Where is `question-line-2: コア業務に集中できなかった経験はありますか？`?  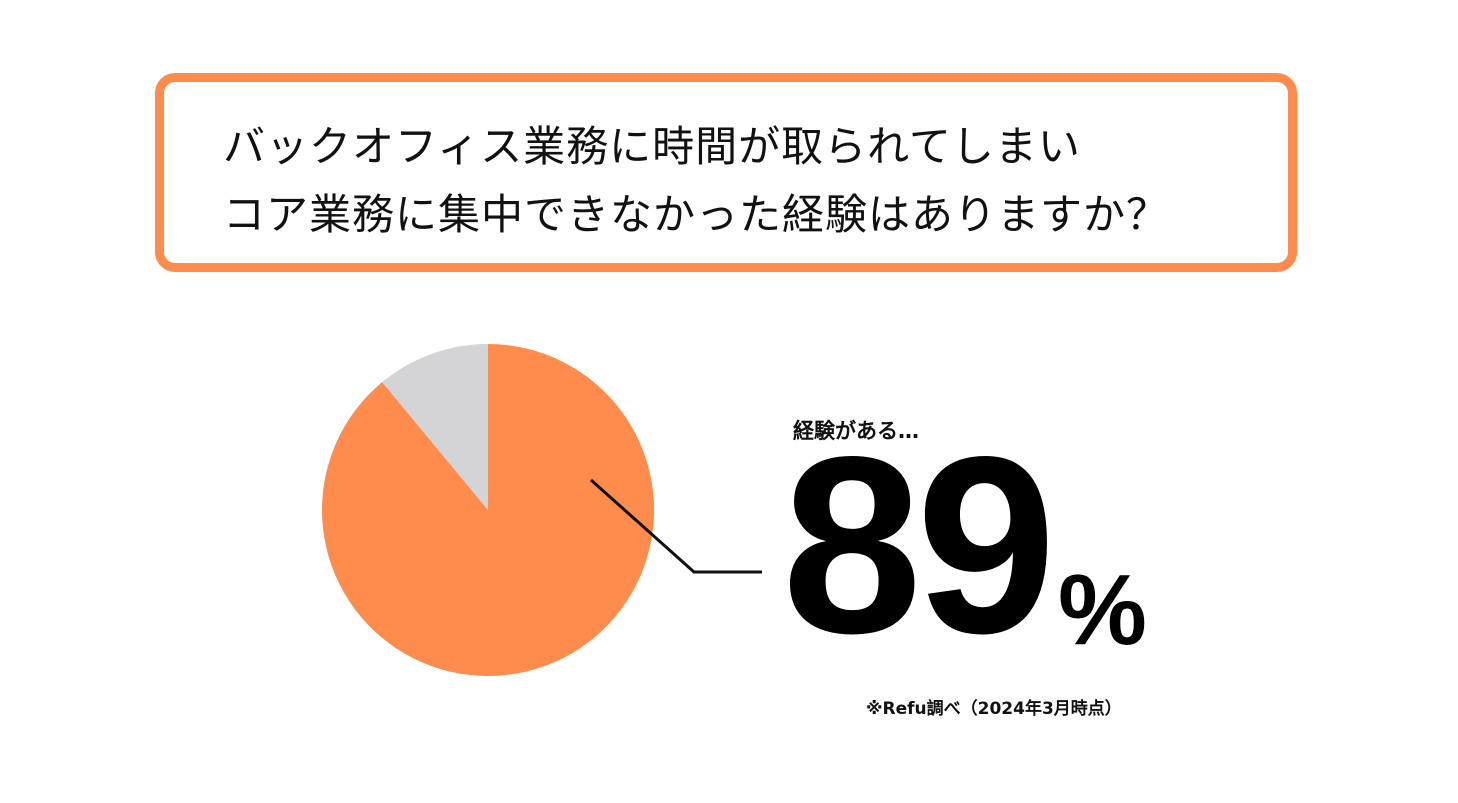
question-line-2: コア業務に集中できなかった経験はありますか？ is located at coordinates (696, 214).